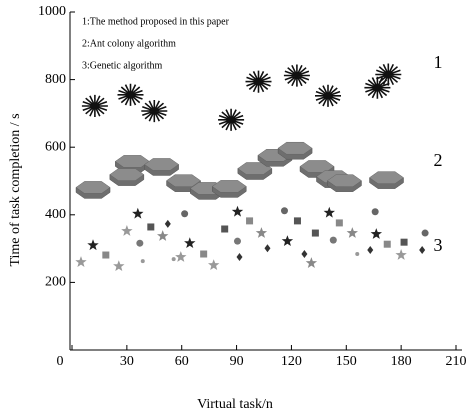 This screenshot has width=470, height=416. I want to click on series-annotation: 1, so click(438, 62).